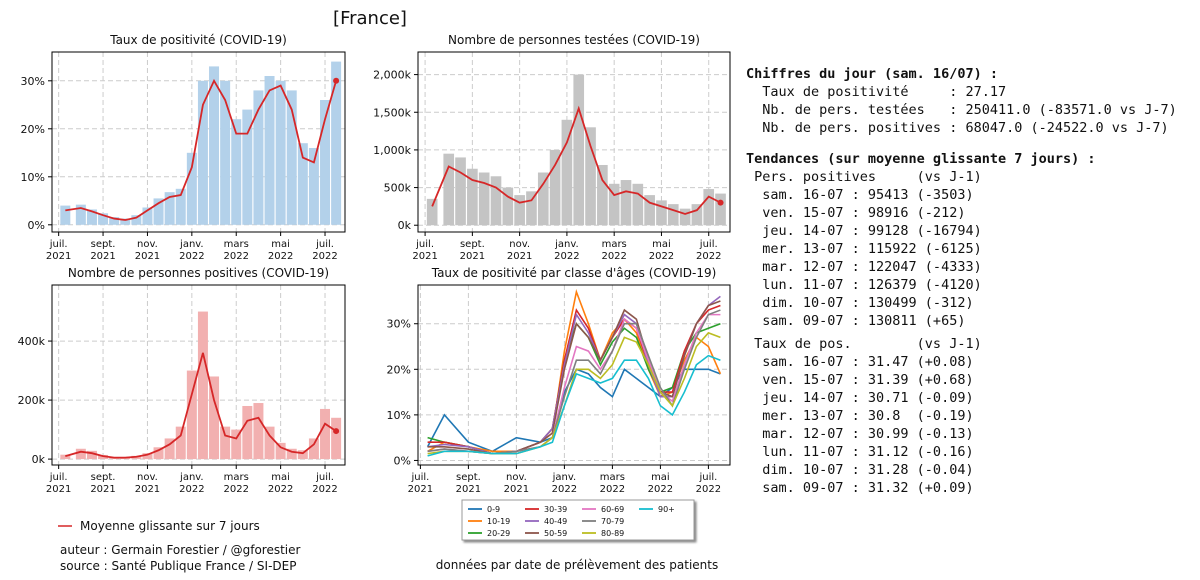 The height and width of the screenshot is (580, 1200). I want to click on panel-line: lun. 11-07 : 126379 (-4120), so click(864, 285).